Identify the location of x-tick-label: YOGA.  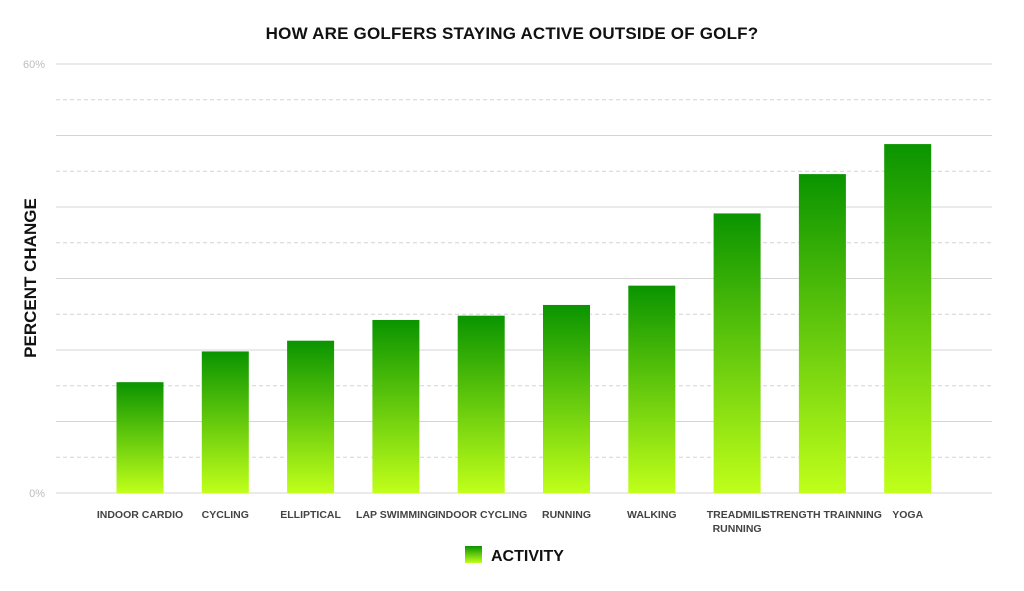
(907, 515).